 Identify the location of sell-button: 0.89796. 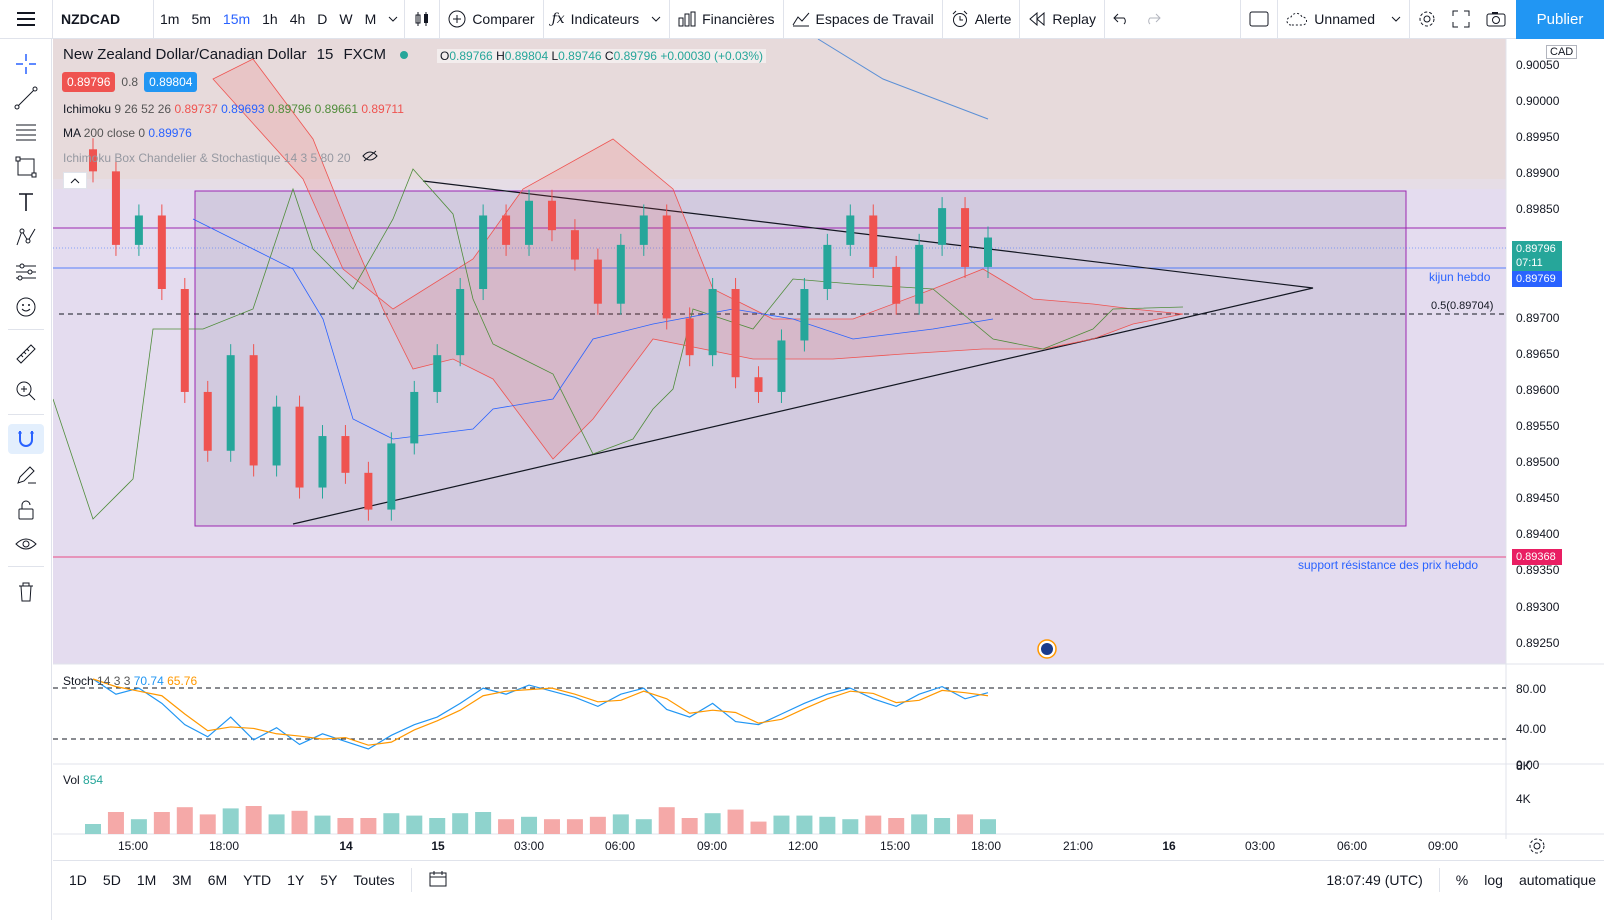
(89, 82).